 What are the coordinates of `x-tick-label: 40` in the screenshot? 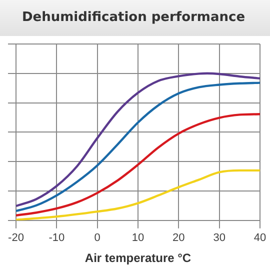 It's located at (260, 238).